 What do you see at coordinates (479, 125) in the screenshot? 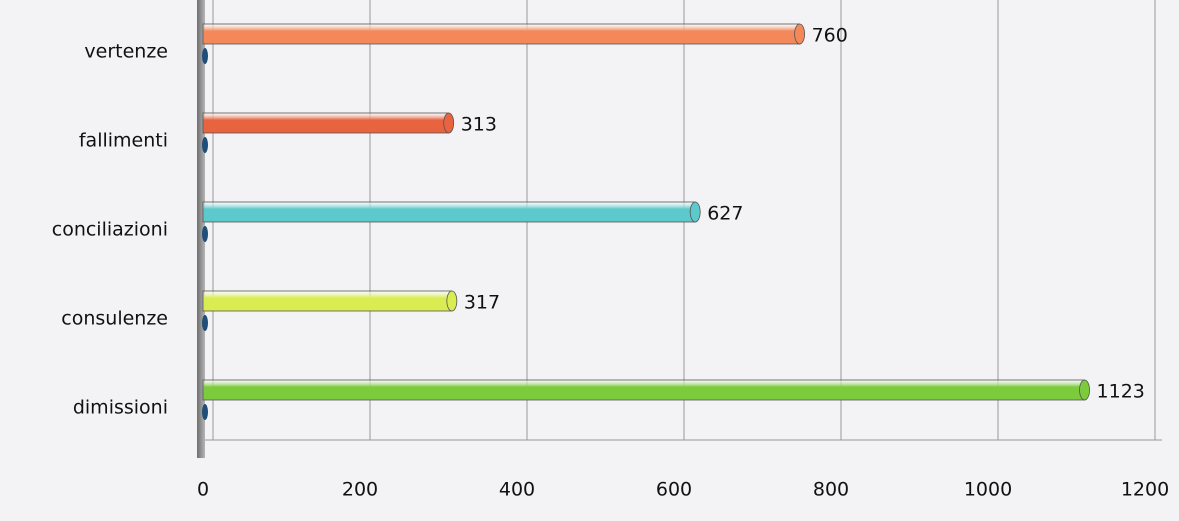
I see `value-label: 313` at bounding box center [479, 125].